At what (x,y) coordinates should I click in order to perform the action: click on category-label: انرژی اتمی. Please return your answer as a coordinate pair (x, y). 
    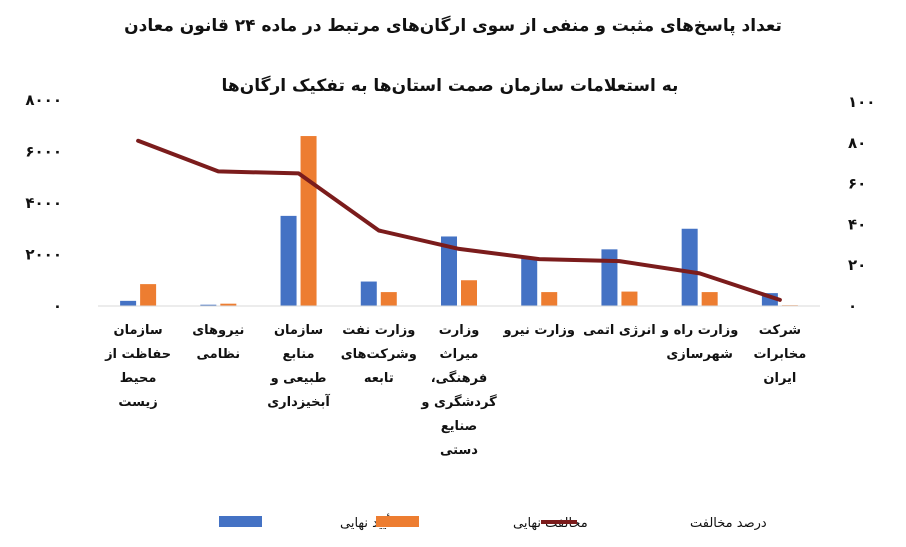
    Looking at the image, I should click on (619, 330).